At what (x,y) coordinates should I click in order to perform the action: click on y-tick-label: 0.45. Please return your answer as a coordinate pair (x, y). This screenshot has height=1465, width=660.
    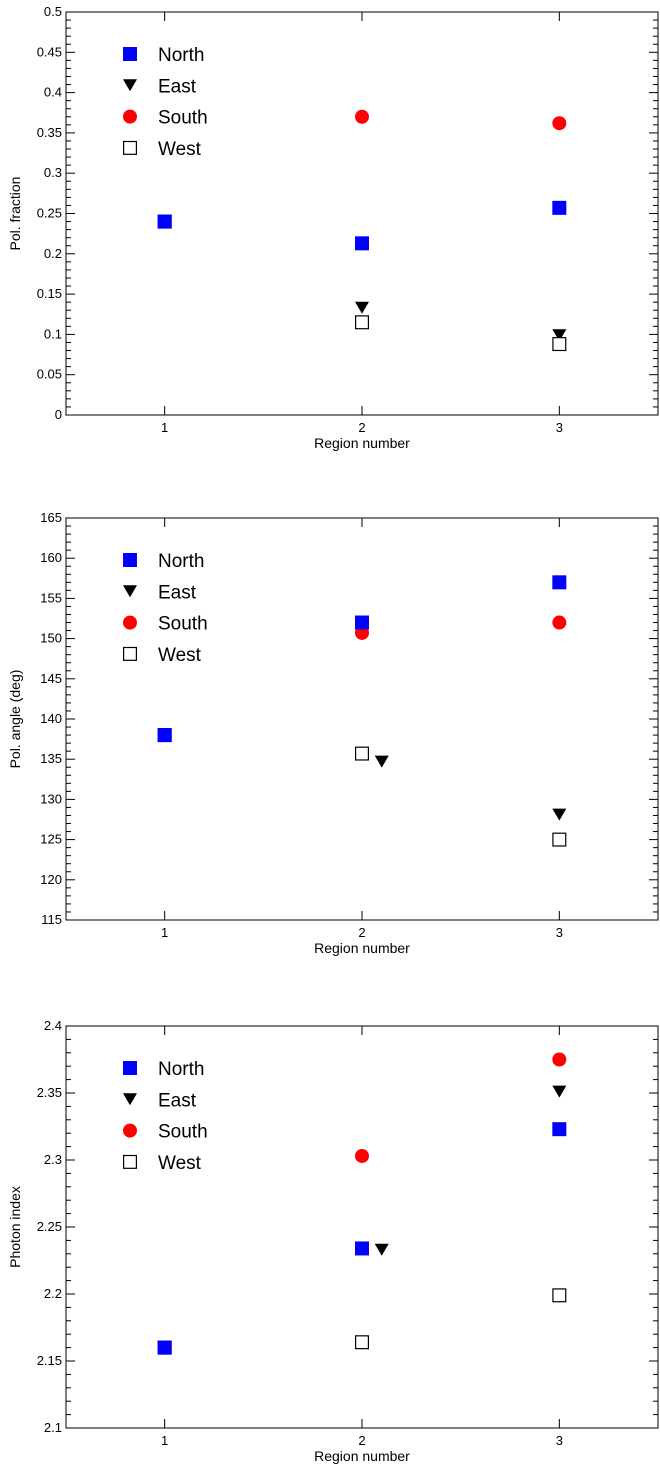
    Looking at the image, I should click on (49, 51).